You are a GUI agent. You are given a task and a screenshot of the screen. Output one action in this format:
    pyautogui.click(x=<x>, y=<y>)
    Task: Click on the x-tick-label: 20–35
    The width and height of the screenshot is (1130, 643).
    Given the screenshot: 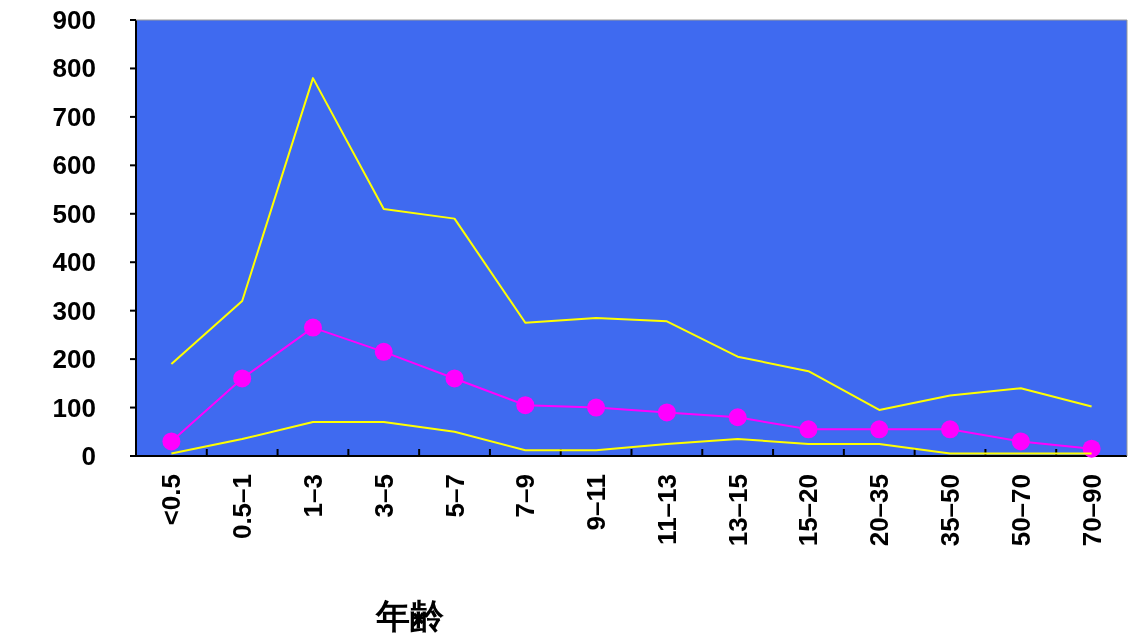 What is the action you would take?
    pyautogui.click(x=879, y=510)
    